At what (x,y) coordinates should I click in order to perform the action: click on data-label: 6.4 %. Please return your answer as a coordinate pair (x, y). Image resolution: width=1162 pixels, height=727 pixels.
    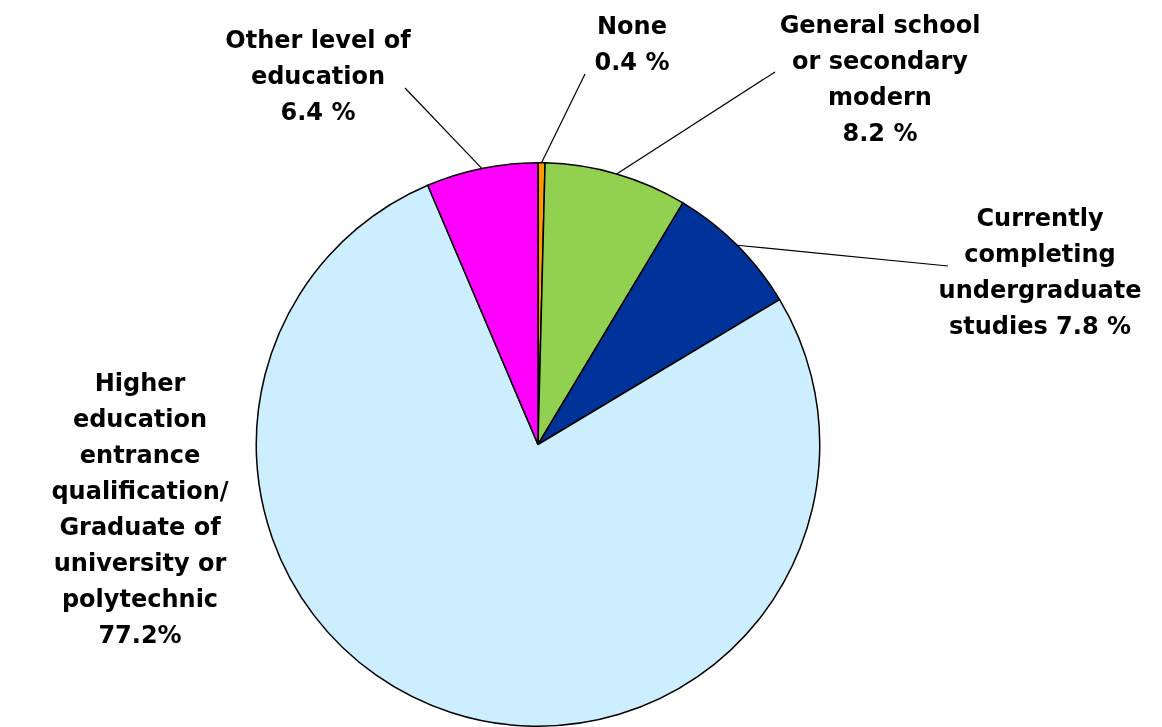
    Looking at the image, I should click on (318, 112).